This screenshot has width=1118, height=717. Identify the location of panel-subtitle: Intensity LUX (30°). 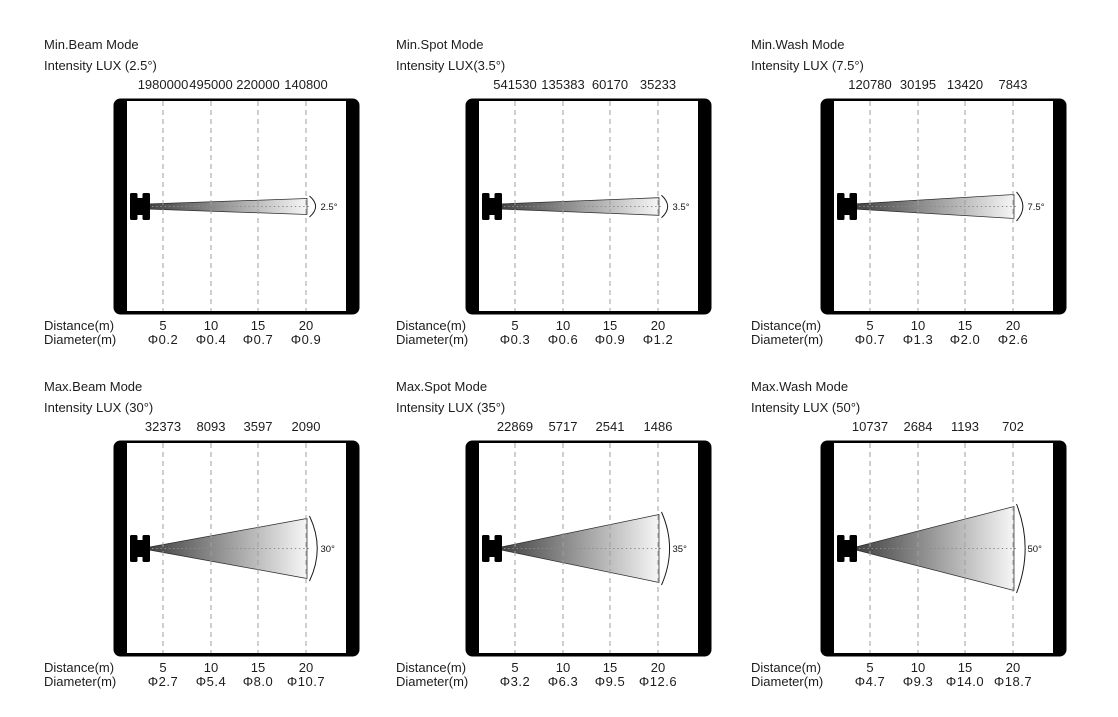
(99, 407).